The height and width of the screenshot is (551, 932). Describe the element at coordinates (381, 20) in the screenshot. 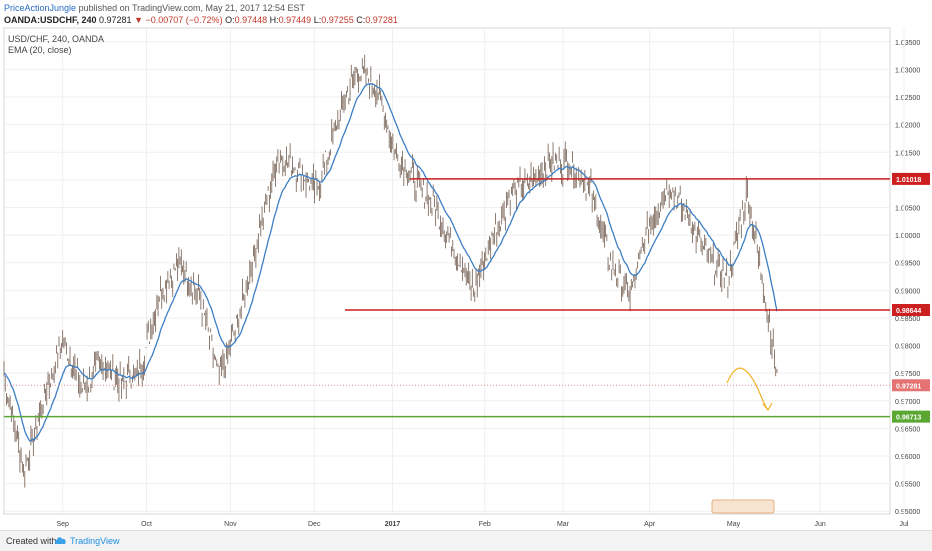

I see `close-value: 0.97281` at that location.